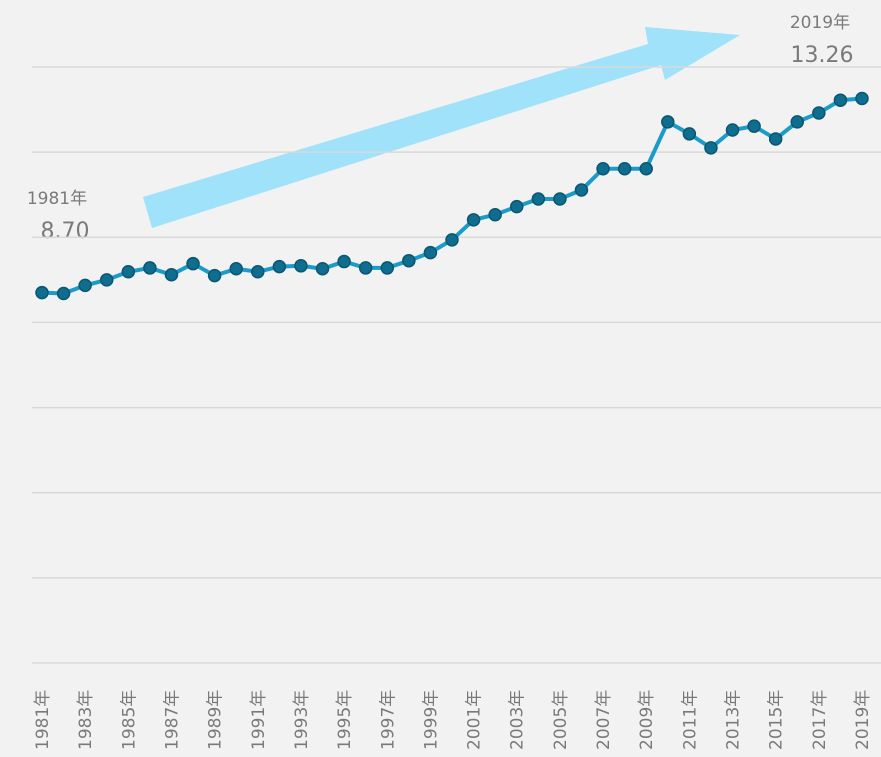  What do you see at coordinates (647, 720) in the screenshot?
I see `x-tick-label: 2009年` at bounding box center [647, 720].